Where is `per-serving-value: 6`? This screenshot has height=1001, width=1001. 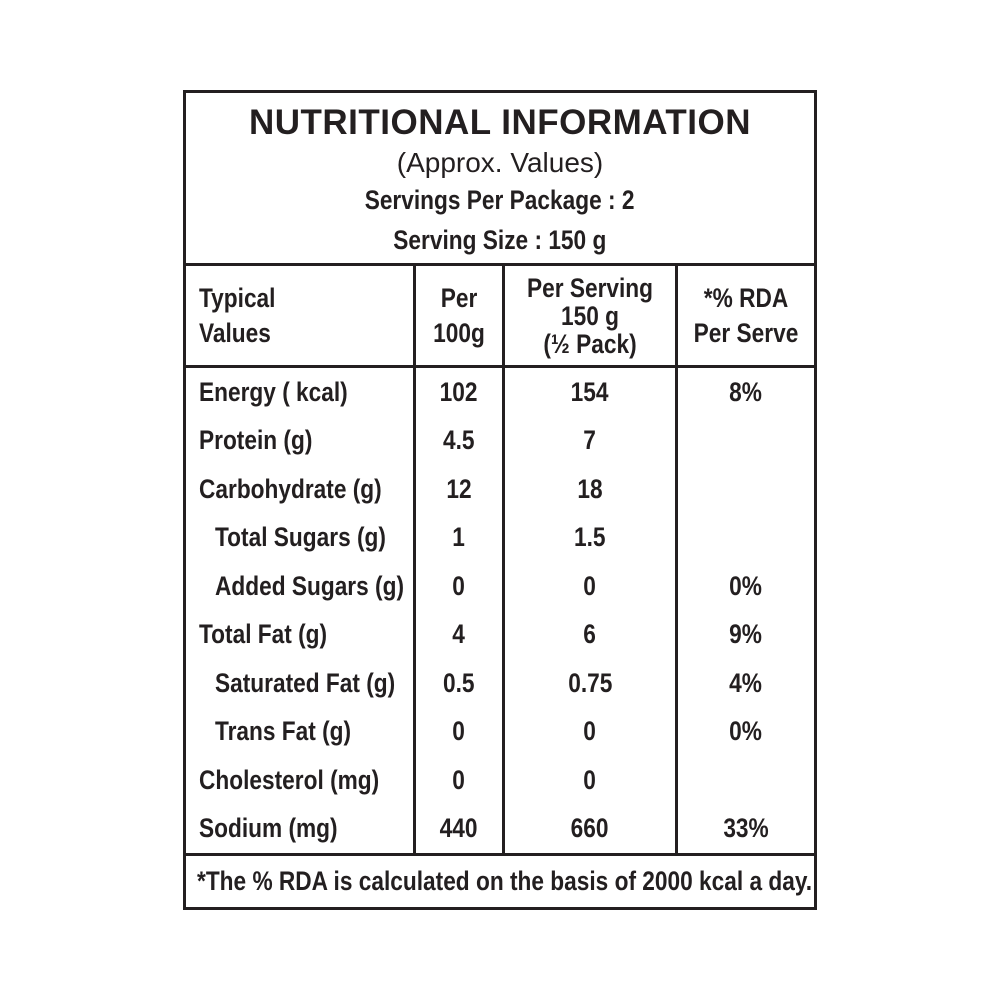 per-serving-value: 6 is located at coordinates (590, 634).